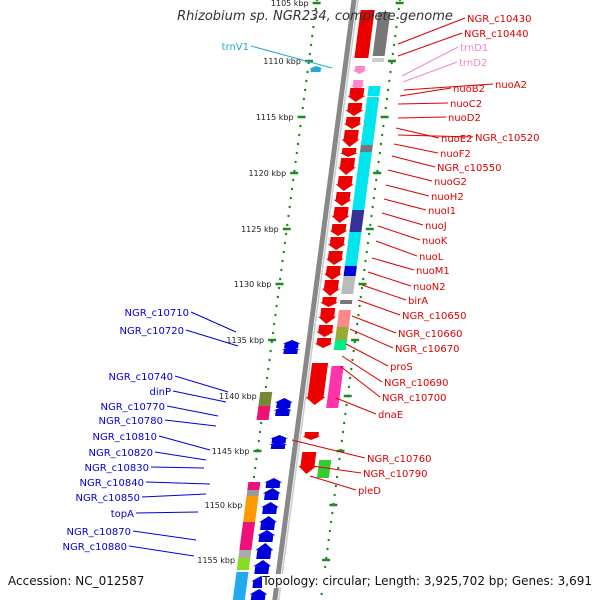 The height and width of the screenshot is (600, 600). I want to click on gene-label-ngr_c10720: NGR_c10720, so click(152, 331).